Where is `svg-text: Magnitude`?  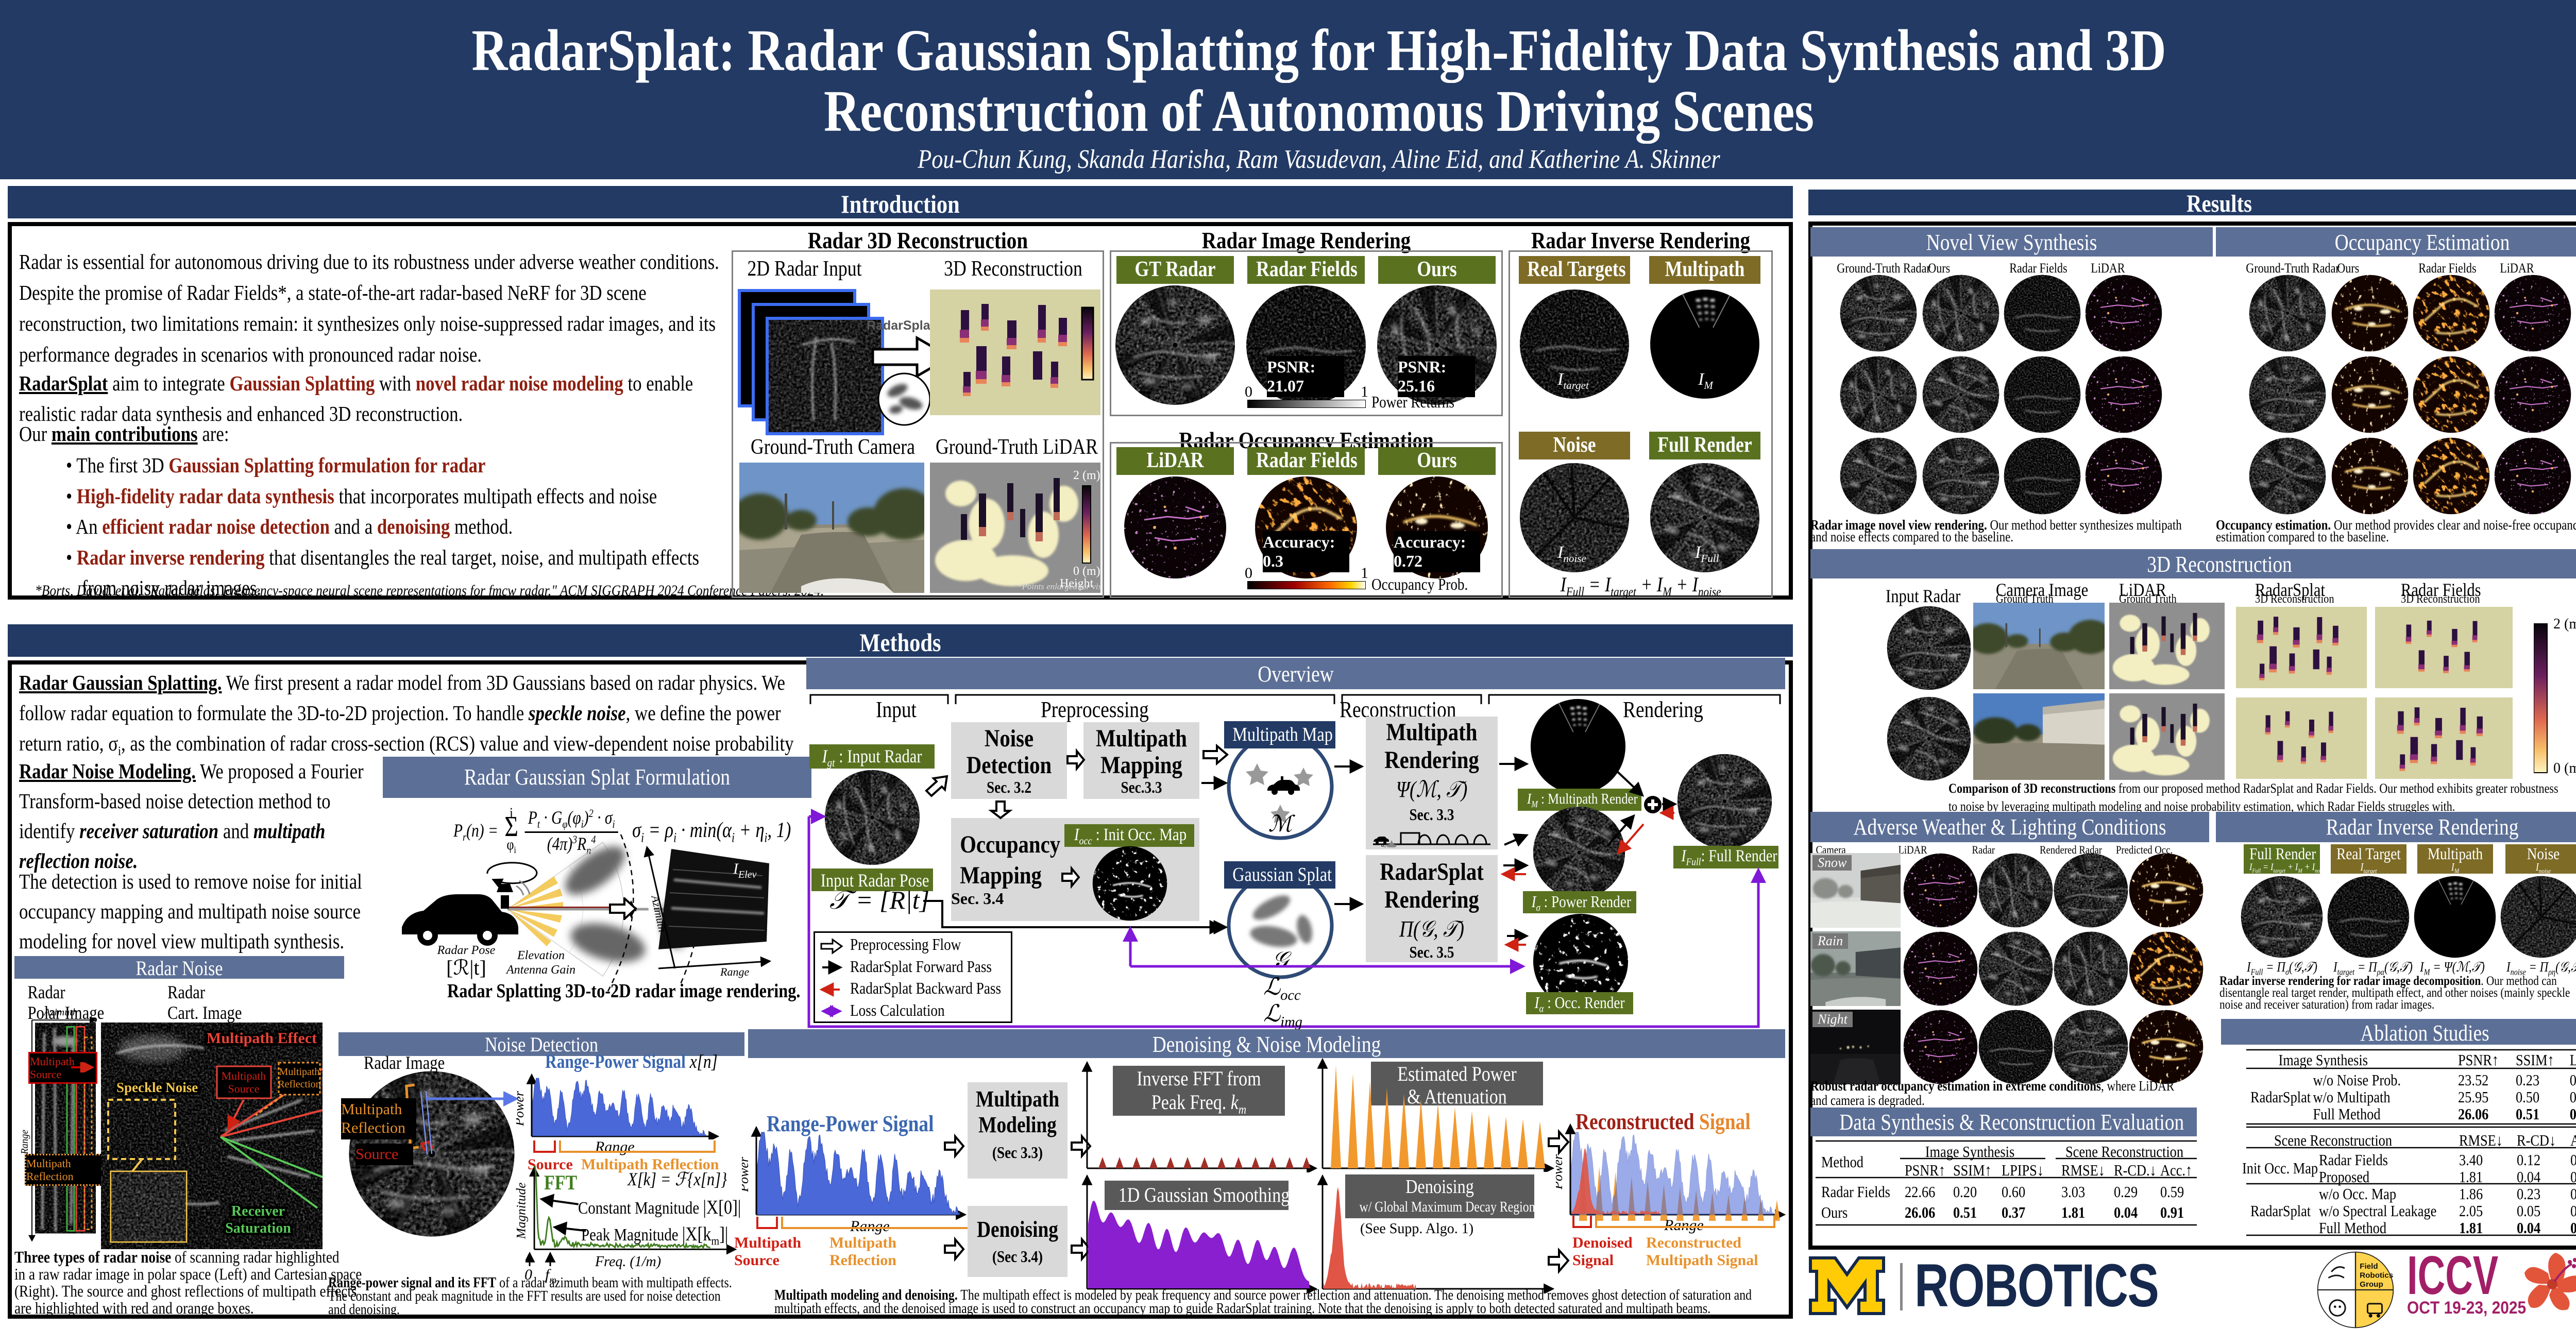
svg-text: Magnitude is located at coordinates (522, 1211).